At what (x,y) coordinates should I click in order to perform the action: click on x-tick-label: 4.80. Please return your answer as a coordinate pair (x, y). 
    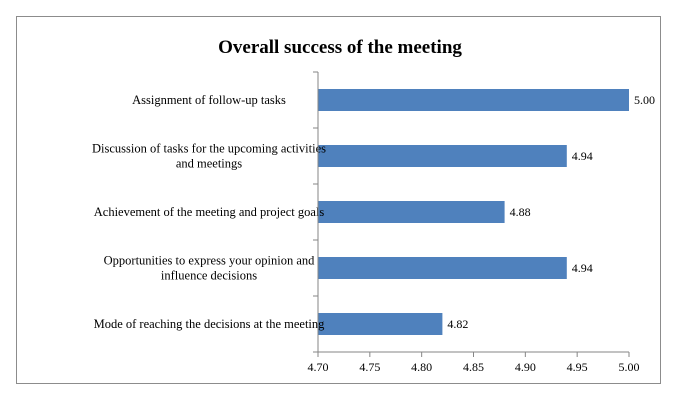
    Looking at the image, I should click on (421, 367).